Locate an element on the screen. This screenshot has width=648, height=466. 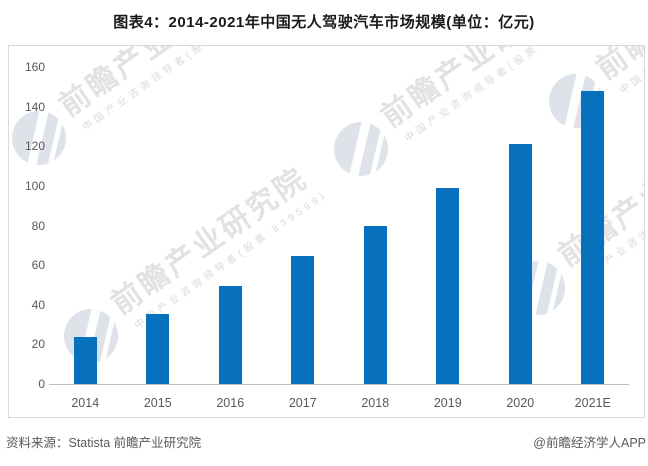
x-axis-label: 2014 is located at coordinates (85, 403).